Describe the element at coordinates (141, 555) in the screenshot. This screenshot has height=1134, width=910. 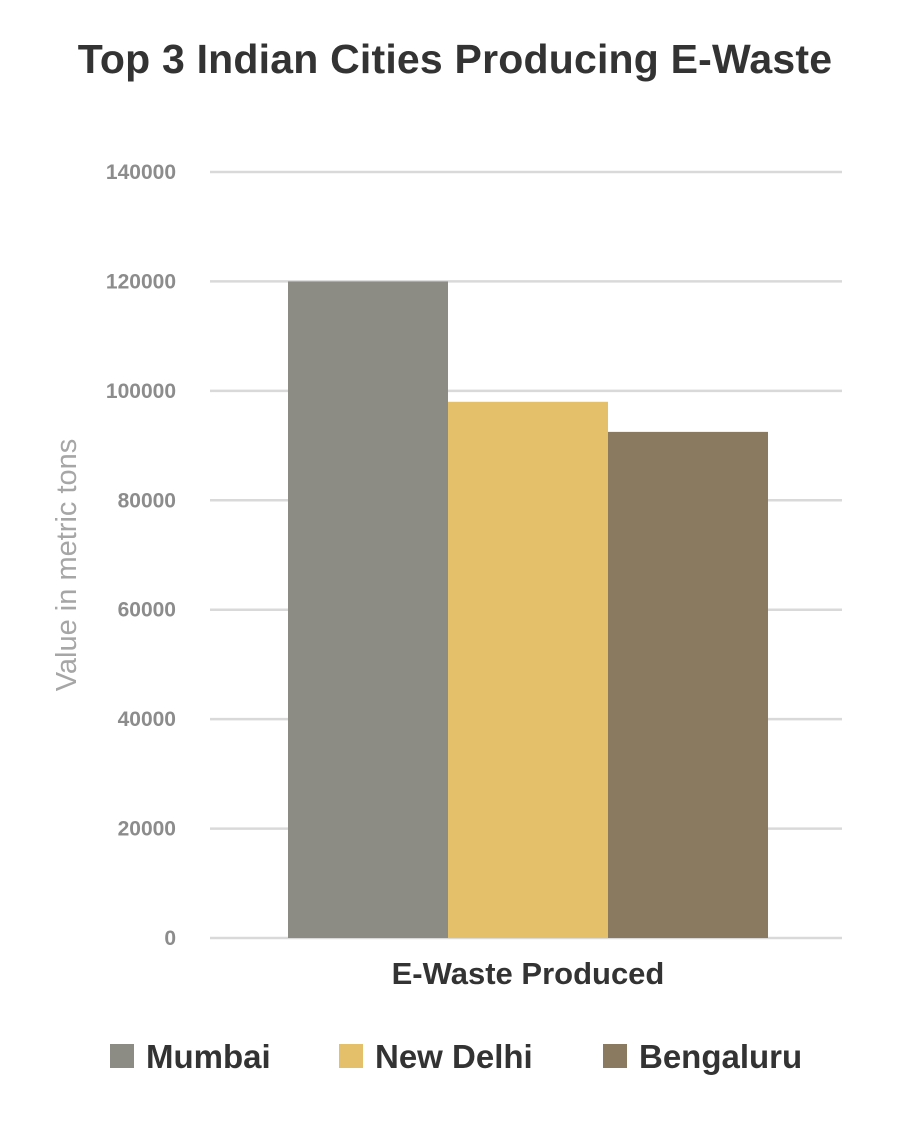
I see `y-axis-ticks: 0 20000 40000 60000 80000 100000 120000 140000` at that location.